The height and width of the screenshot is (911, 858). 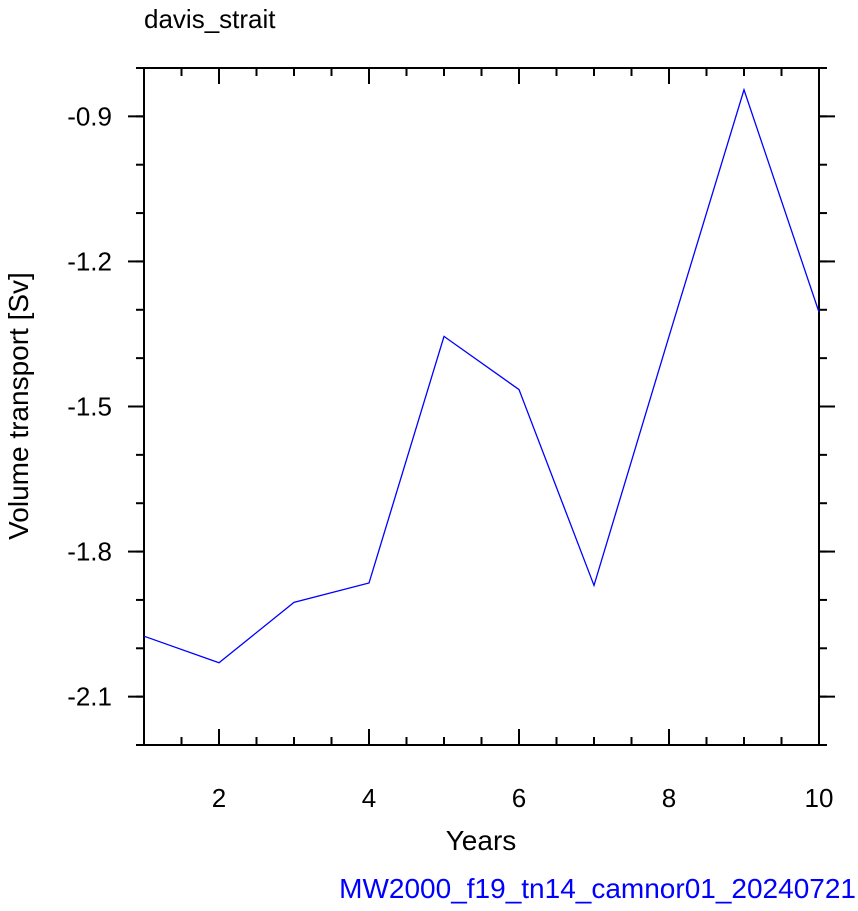 I want to click on y-tick-label: -1.5, so click(x=89, y=407).